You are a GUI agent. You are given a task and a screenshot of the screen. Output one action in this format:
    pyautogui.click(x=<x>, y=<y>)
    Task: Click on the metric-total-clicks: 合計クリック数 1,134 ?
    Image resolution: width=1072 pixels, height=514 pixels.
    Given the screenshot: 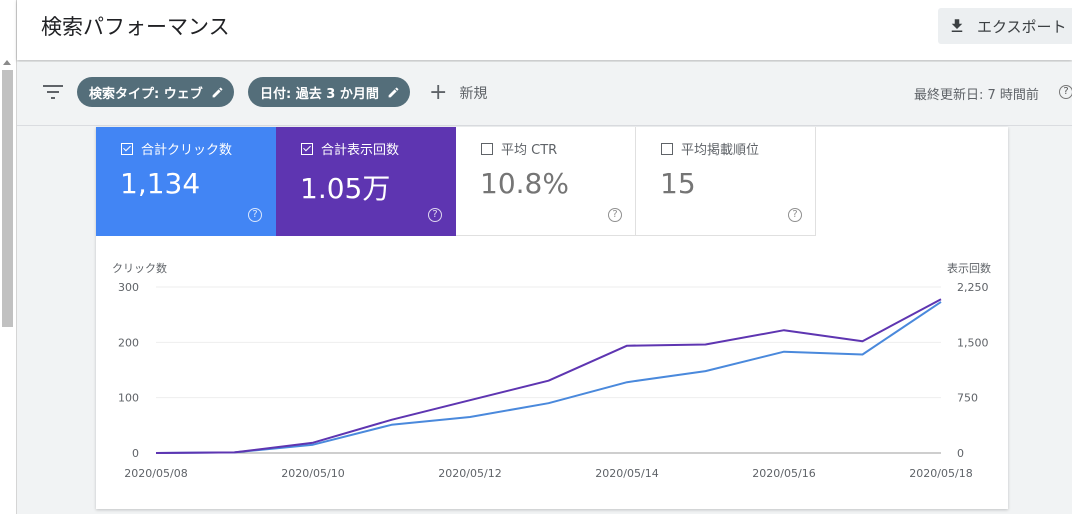 What is the action you would take?
    pyautogui.click(x=186, y=181)
    